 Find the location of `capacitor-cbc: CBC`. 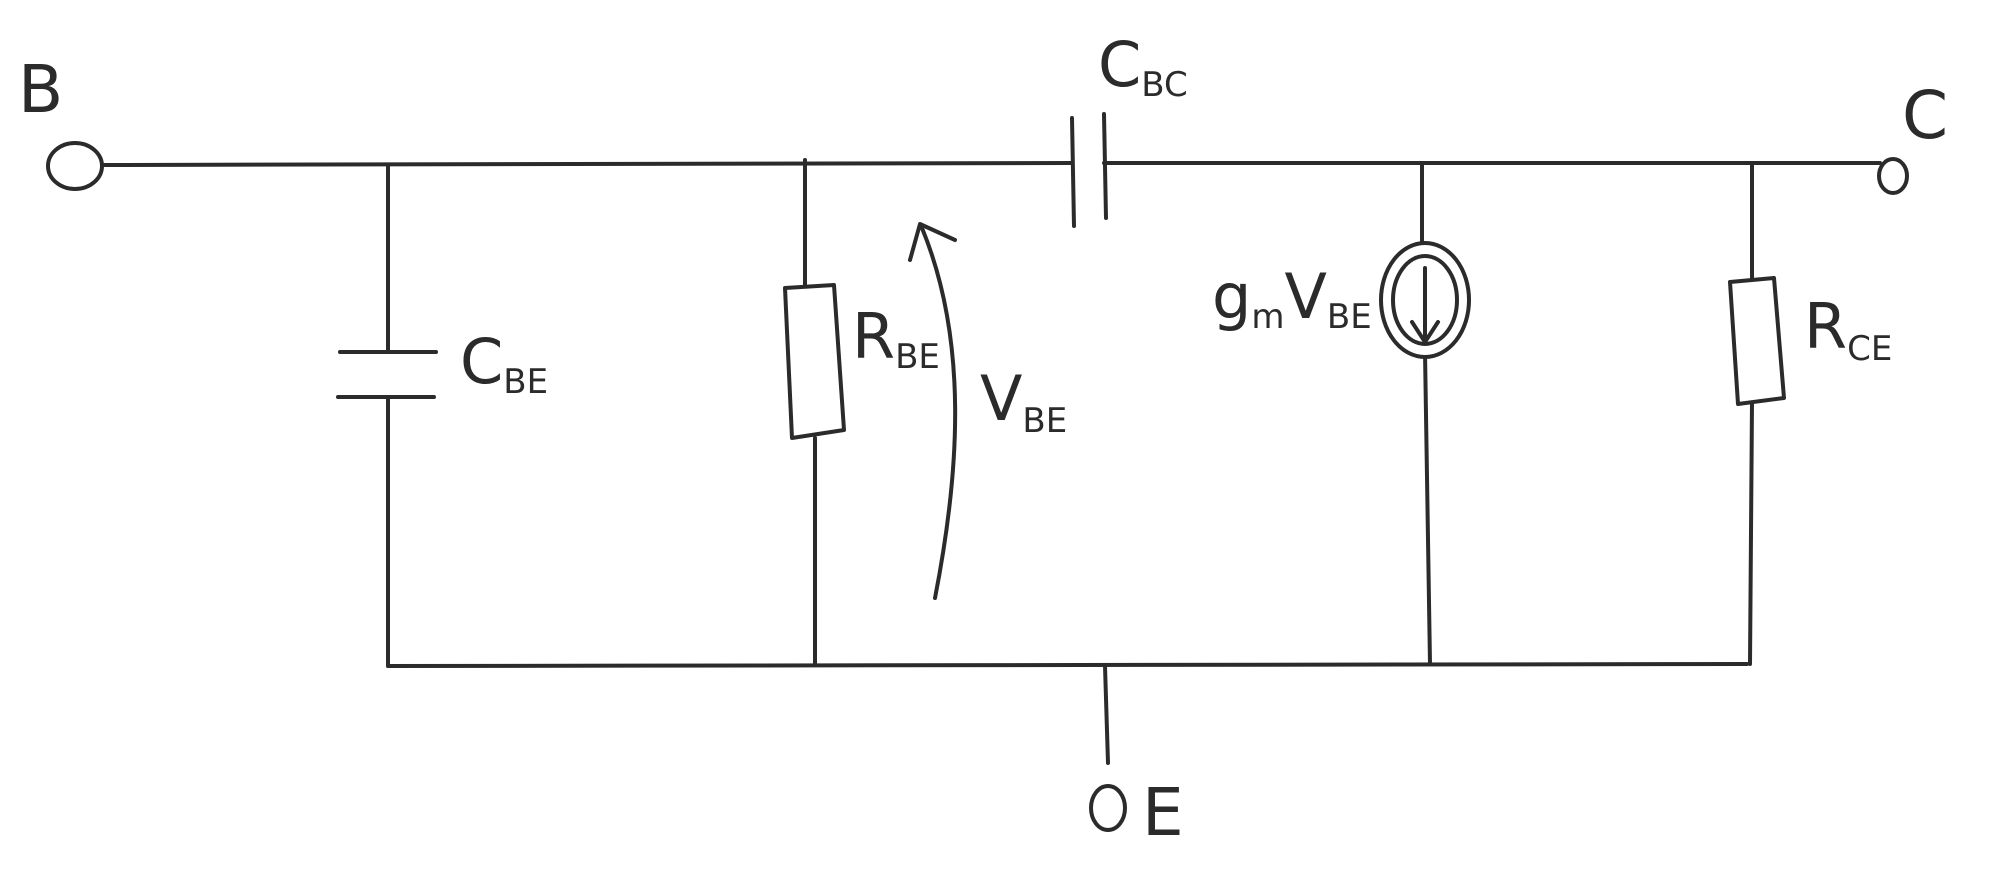

capacitor-cbc: CBC is located at coordinates (1129, 128).